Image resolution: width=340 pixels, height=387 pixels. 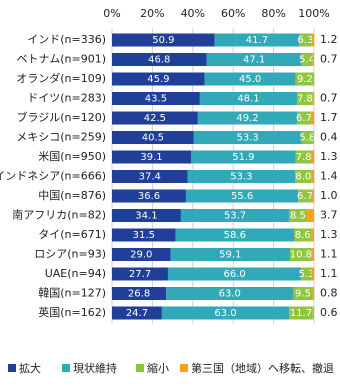 What do you see at coordinates (329, 312) in the screenshot?
I see `value-label: 0.6` at bounding box center [329, 312].